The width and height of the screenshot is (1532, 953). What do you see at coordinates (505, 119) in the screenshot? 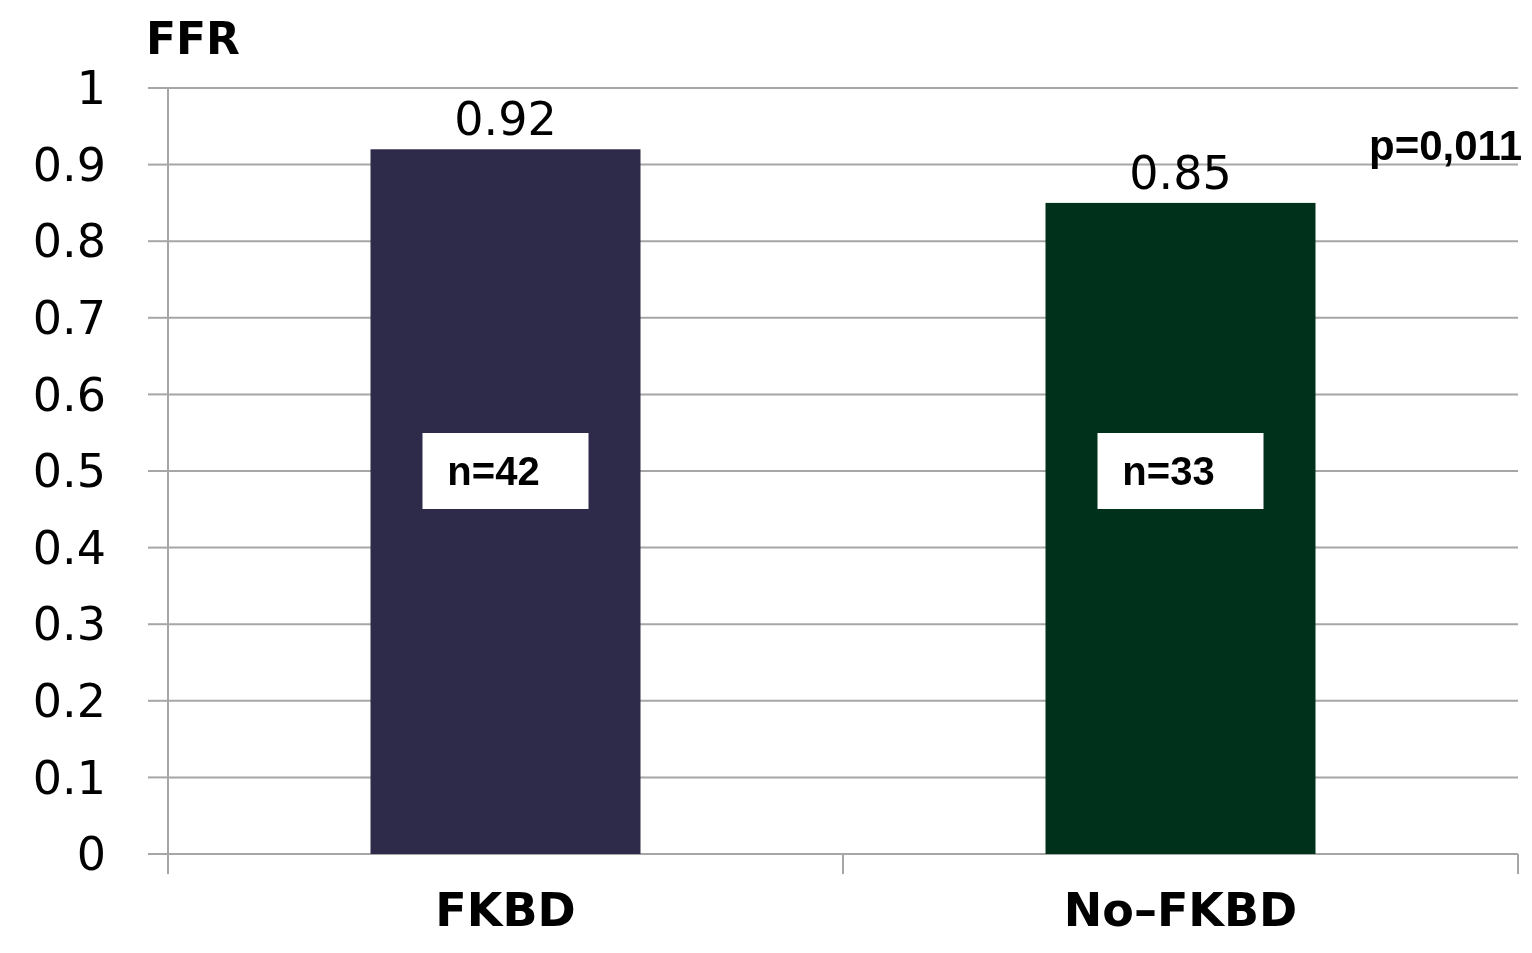
I see `data-label: 0.92` at bounding box center [505, 119].